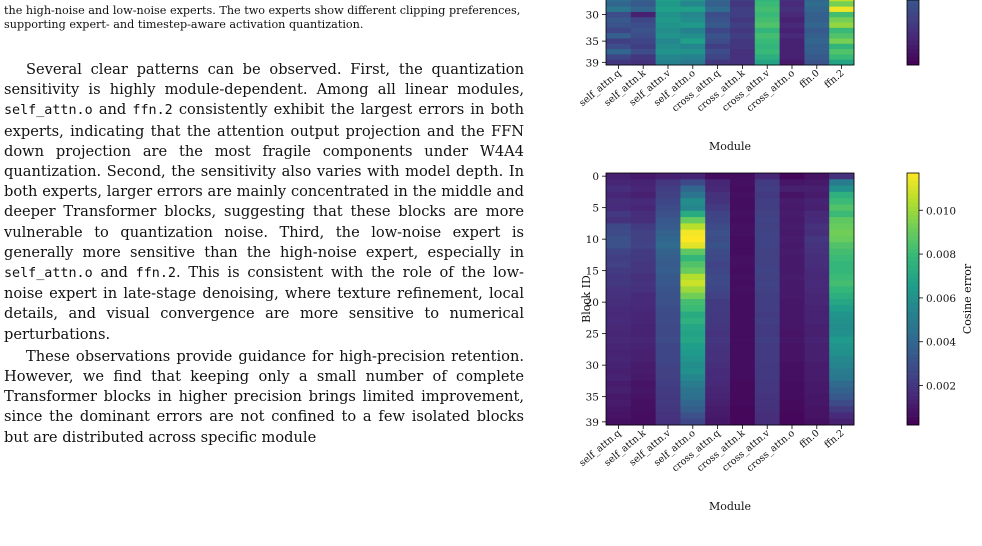  I want to click on code-term: ffn.2, so click(152, 111).